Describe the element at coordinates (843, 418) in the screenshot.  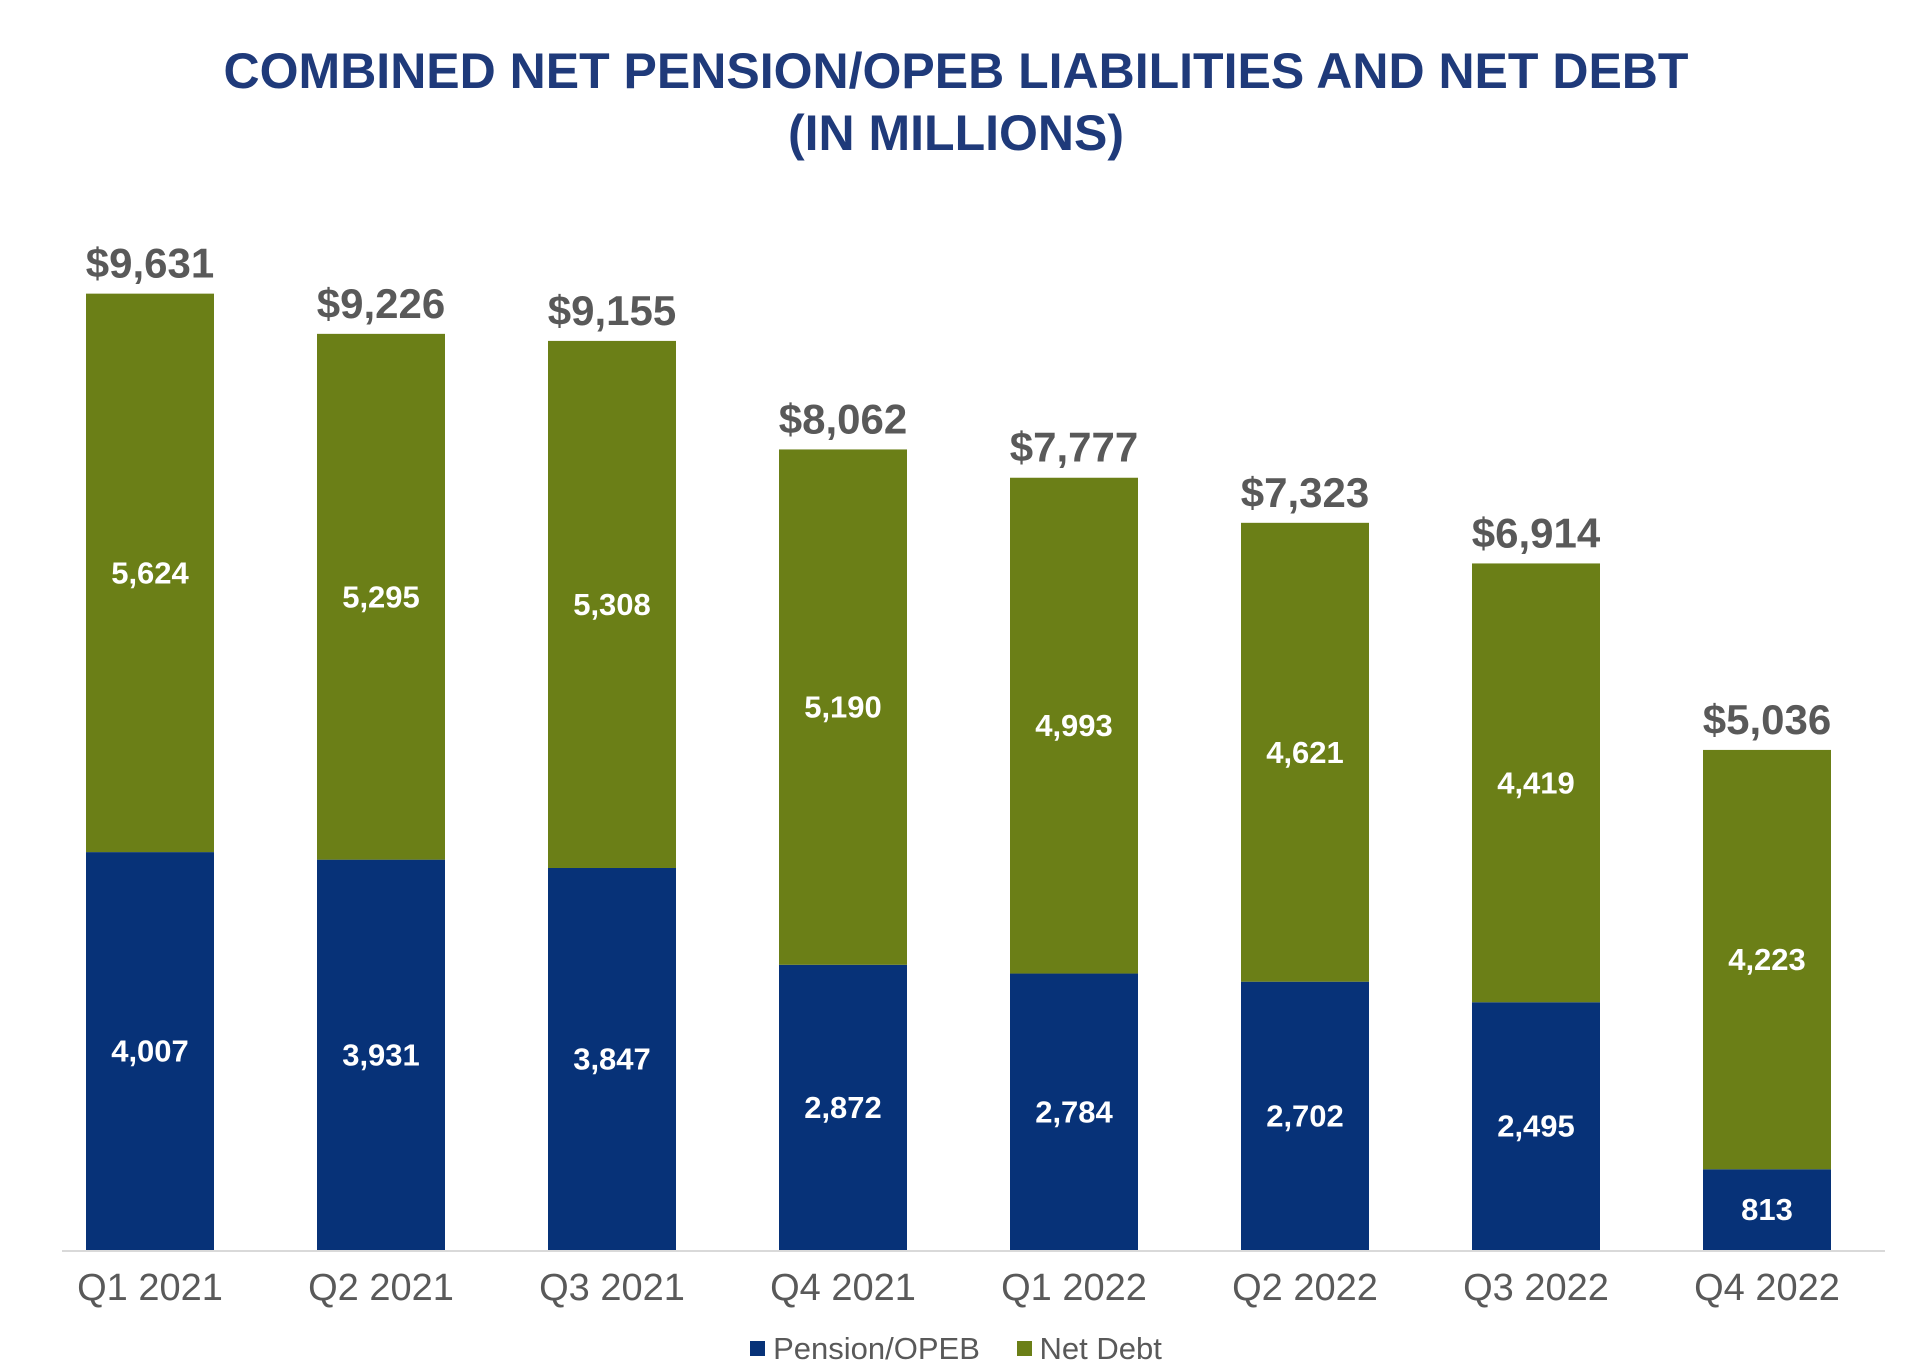
I see `total-label-q4-2021: $8,062` at that location.